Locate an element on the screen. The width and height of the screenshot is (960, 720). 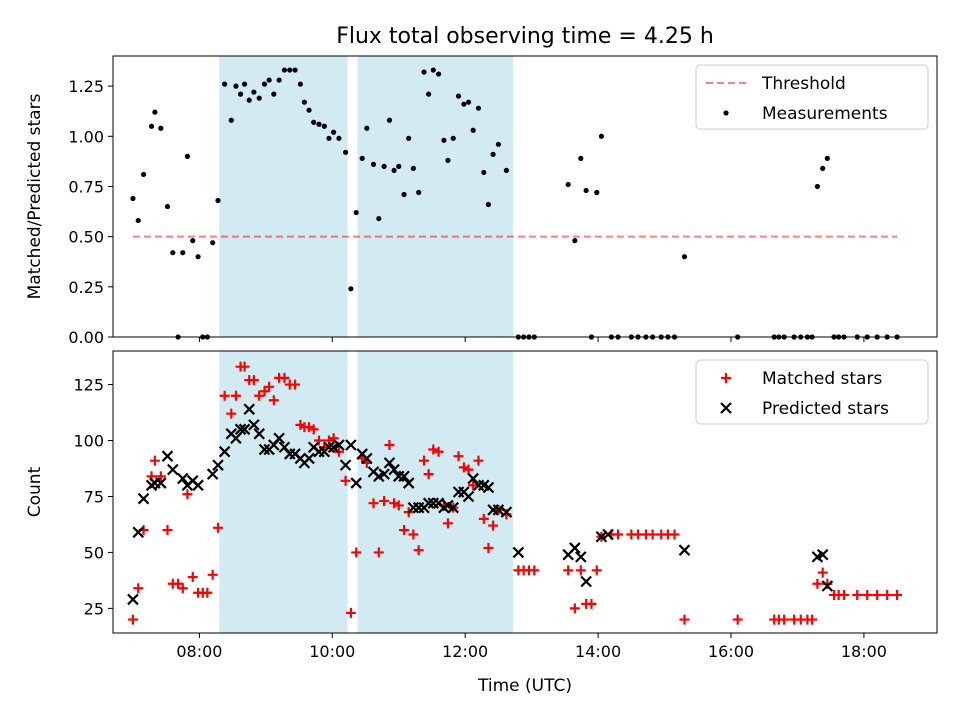
x-axis-label: Time (UTC) is located at coordinates (524, 686).